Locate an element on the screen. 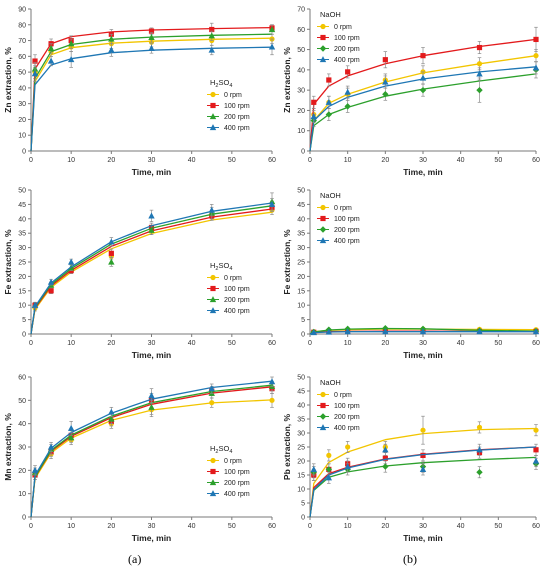  x-tick-label: 60 is located at coordinates (272, 526).